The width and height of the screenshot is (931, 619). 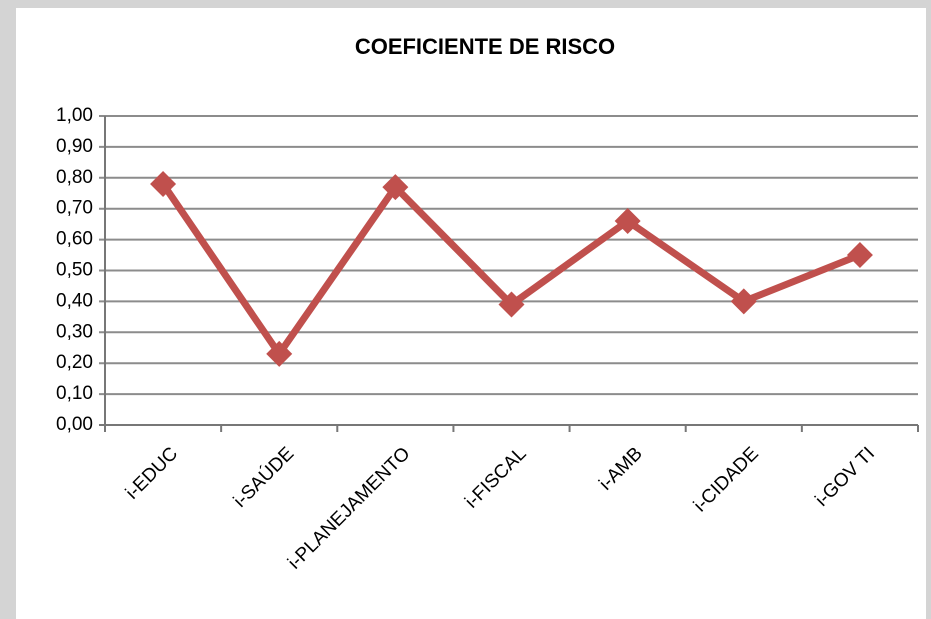 I want to click on y-tick-label: 0,30, so click(x=74, y=331).